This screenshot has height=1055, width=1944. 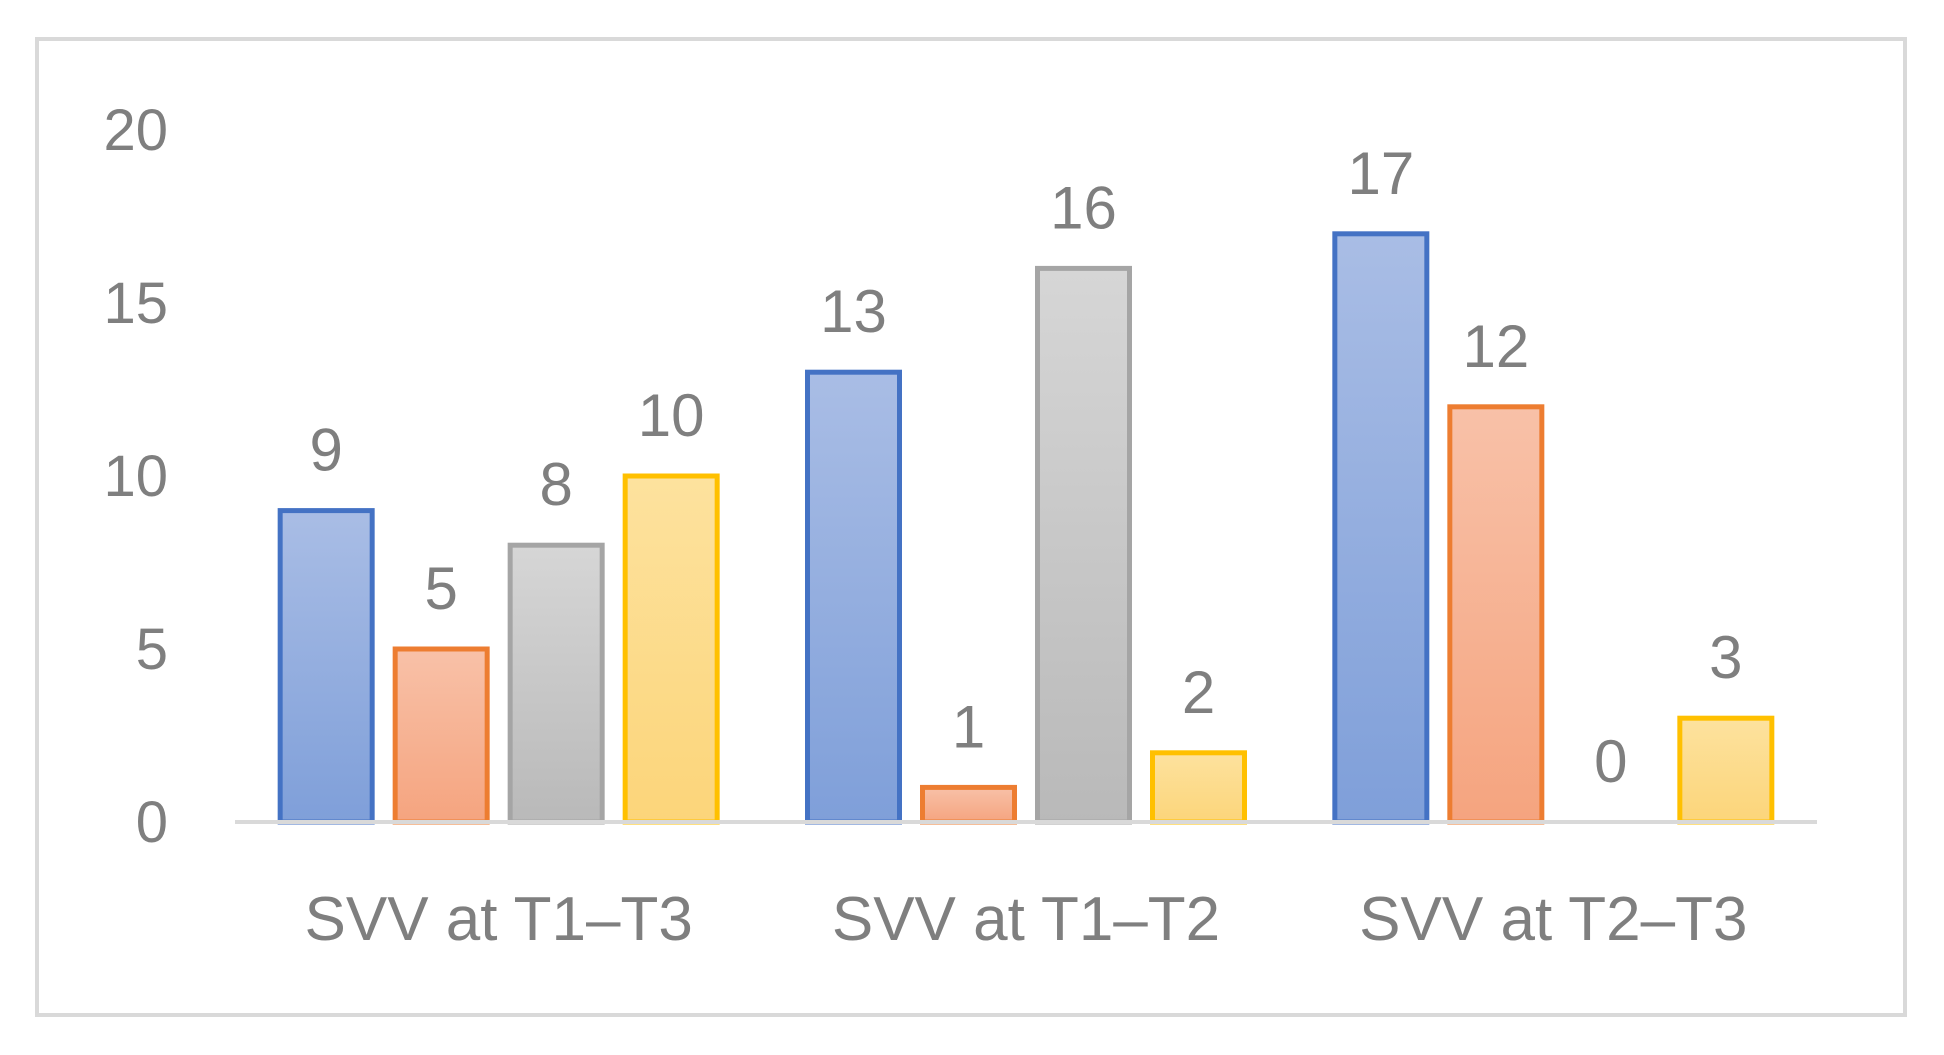 I want to click on data-label-series-3-cat-3: 0, so click(x=1610, y=761).